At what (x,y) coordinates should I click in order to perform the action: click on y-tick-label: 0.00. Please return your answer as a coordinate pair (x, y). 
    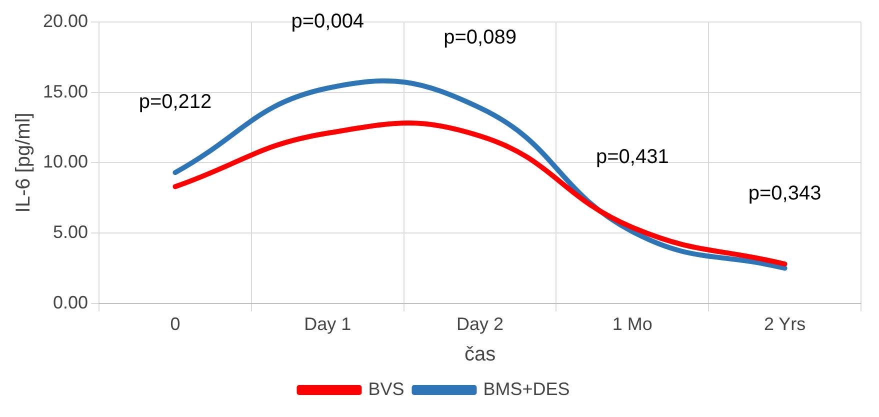
    Looking at the image, I should click on (70, 302).